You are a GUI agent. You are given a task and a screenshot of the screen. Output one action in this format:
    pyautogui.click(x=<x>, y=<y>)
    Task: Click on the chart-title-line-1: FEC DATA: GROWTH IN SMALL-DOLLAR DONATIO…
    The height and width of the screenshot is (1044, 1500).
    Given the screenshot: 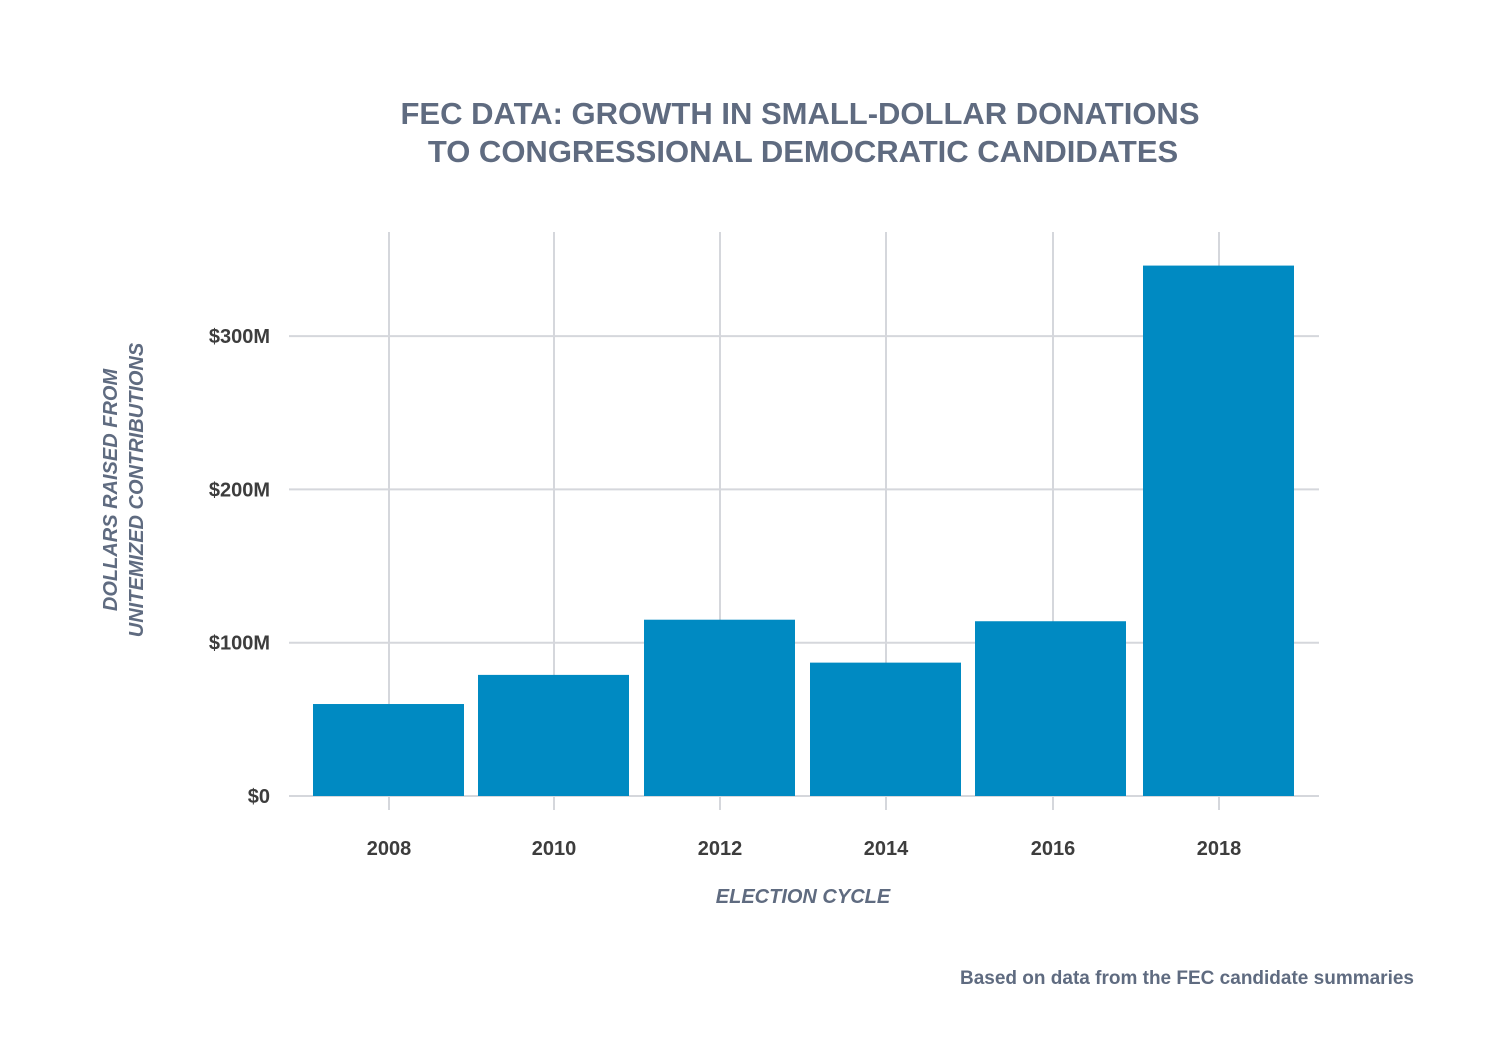 What is the action you would take?
    pyautogui.click(x=799, y=113)
    